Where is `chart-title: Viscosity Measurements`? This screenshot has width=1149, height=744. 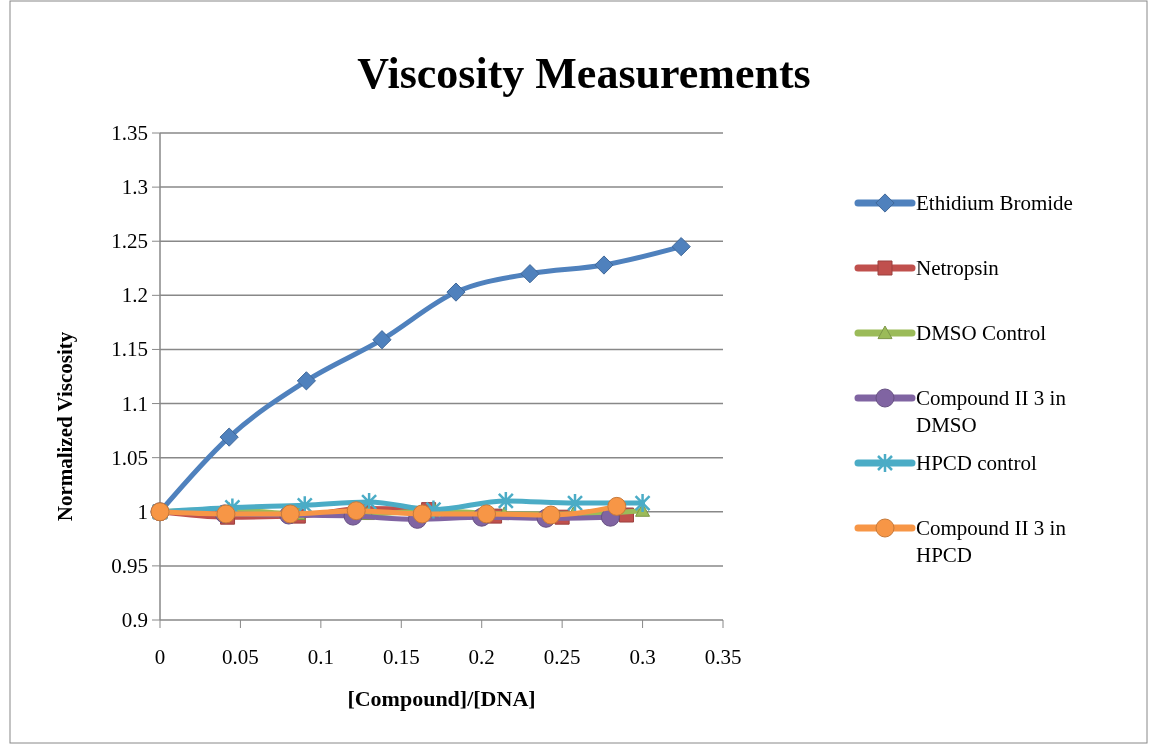 chart-title: Viscosity Measurements is located at coordinates (584, 73).